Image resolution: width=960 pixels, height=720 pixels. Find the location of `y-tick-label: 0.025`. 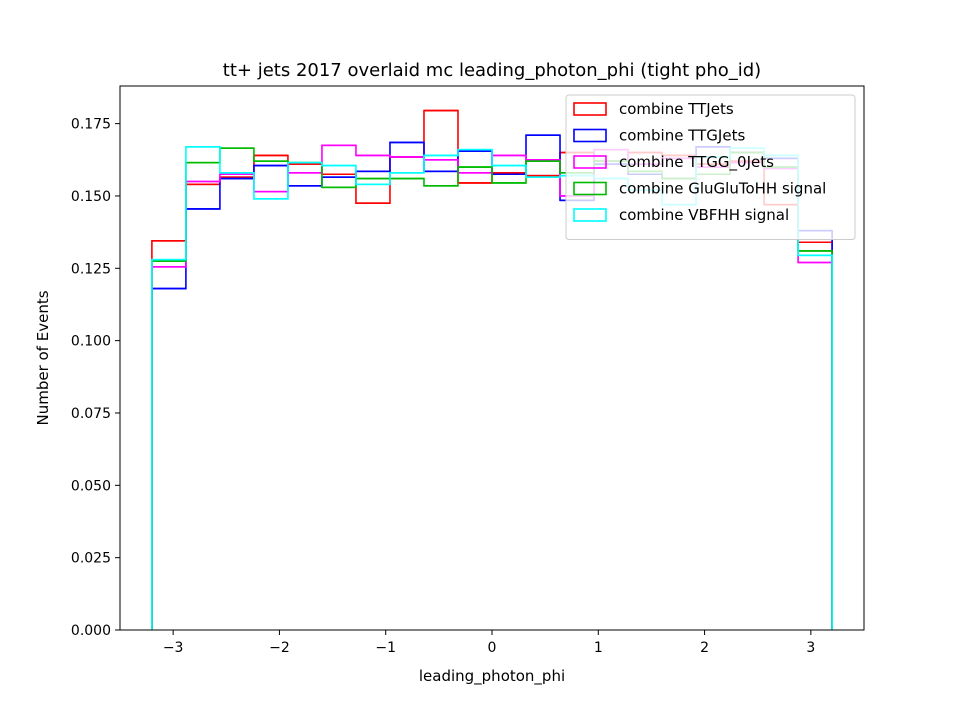

y-tick-label: 0.025 is located at coordinates (91, 559).